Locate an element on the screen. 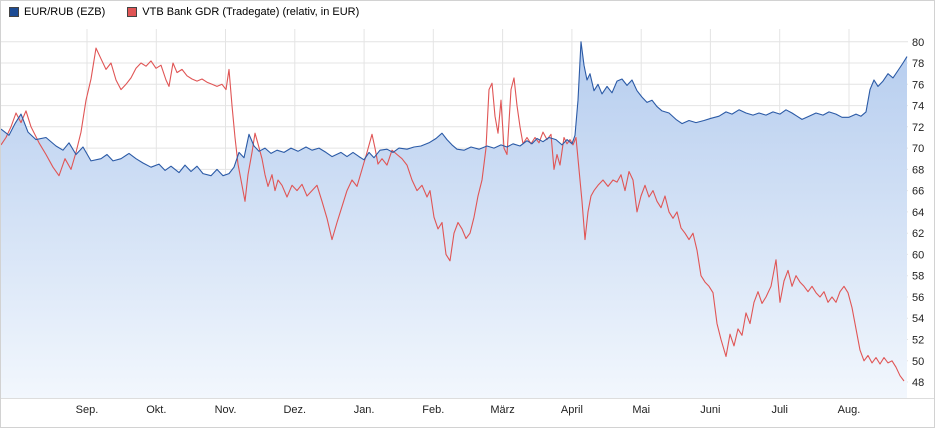 Image resolution: width=935 pixels, height=428 pixels. y-axis-tick-label: 68 is located at coordinates (918, 170).